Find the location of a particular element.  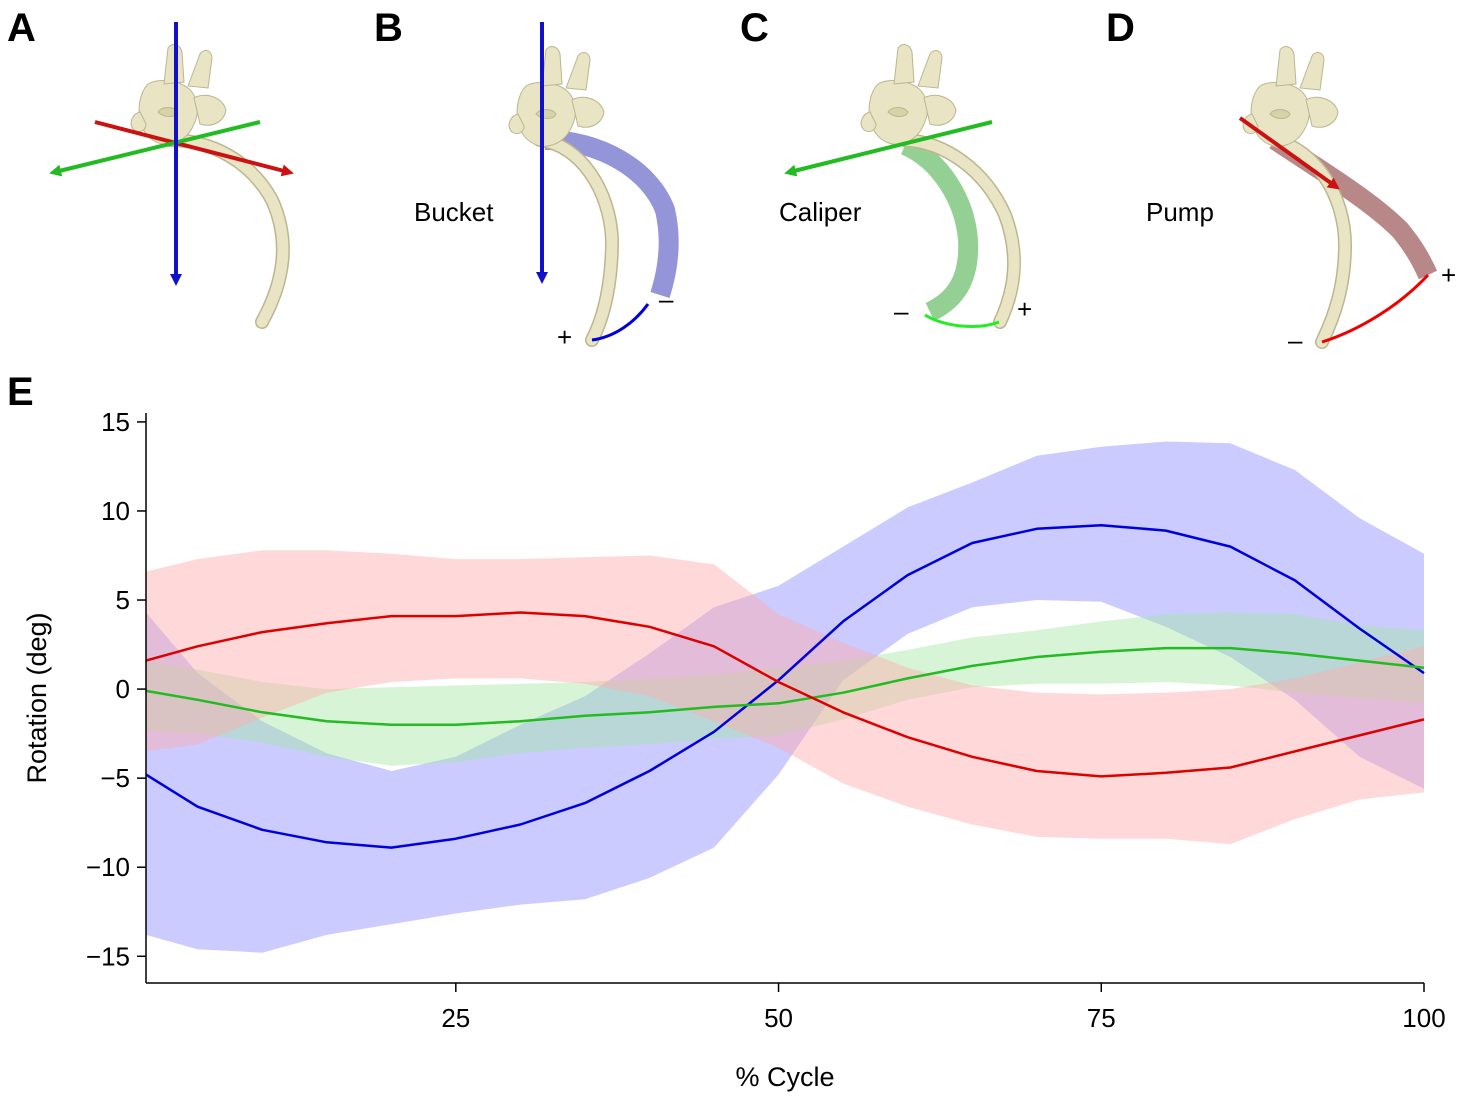

caliper-arc is located at coordinates (962, 320).